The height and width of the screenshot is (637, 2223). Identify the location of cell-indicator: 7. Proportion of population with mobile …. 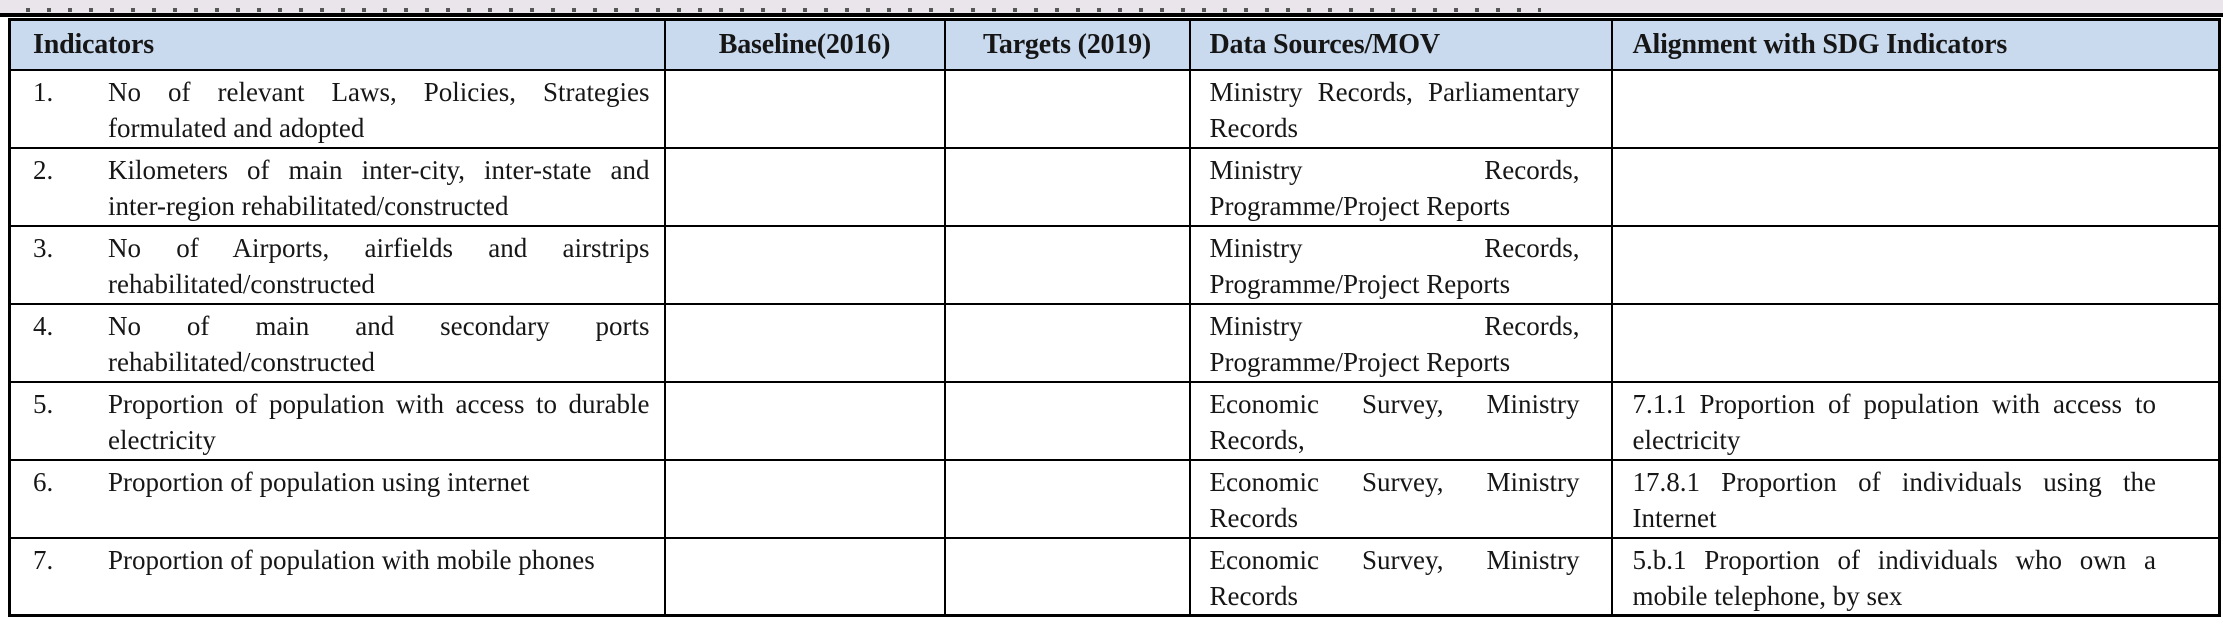
(337, 576).